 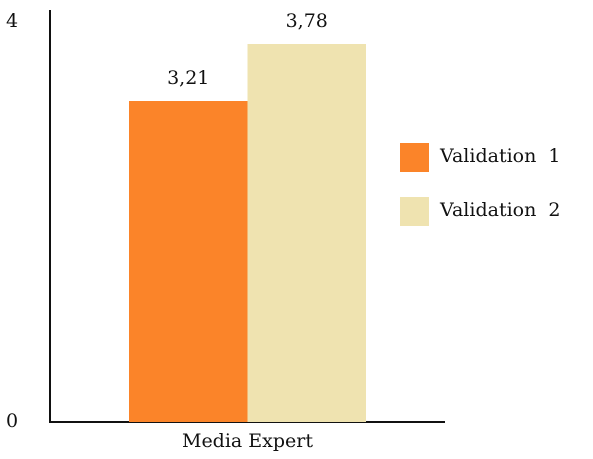 What do you see at coordinates (12, 21) in the screenshot?
I see `y-tick-label: 4` at bounding box center [12, 21].